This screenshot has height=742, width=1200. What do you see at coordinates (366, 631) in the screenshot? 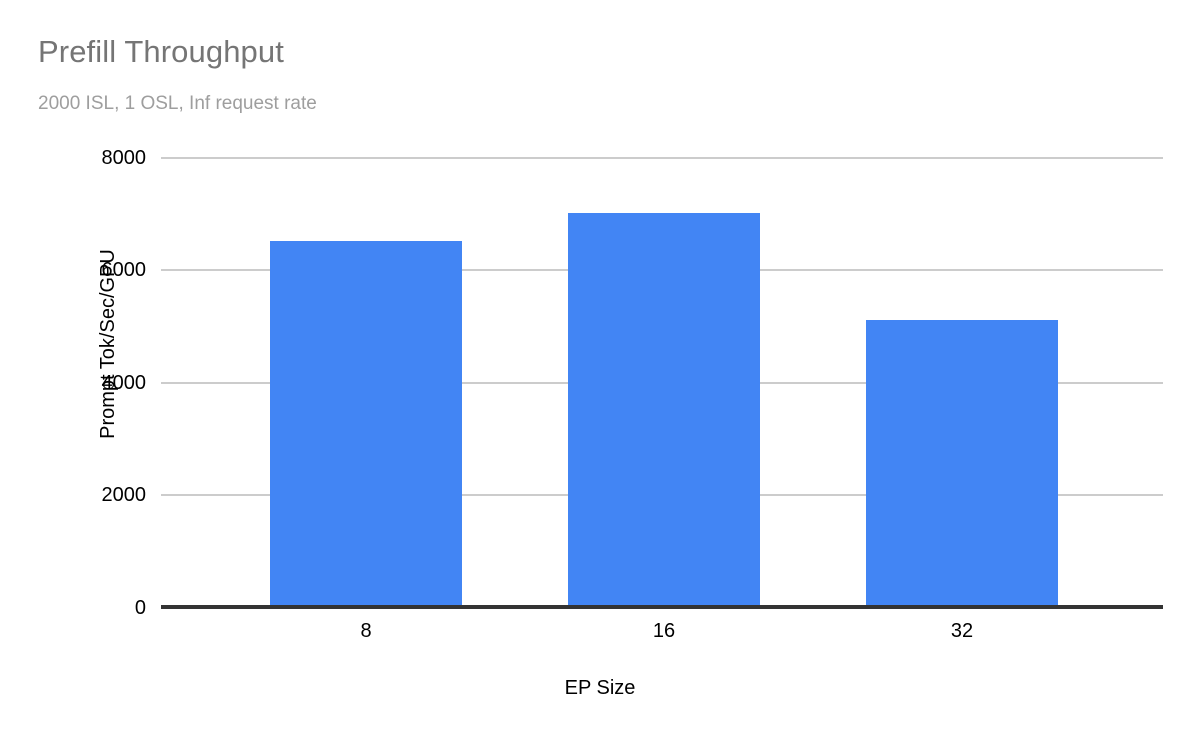
I see `x-tick-label-8: 8` at bounding box center [366, 631].